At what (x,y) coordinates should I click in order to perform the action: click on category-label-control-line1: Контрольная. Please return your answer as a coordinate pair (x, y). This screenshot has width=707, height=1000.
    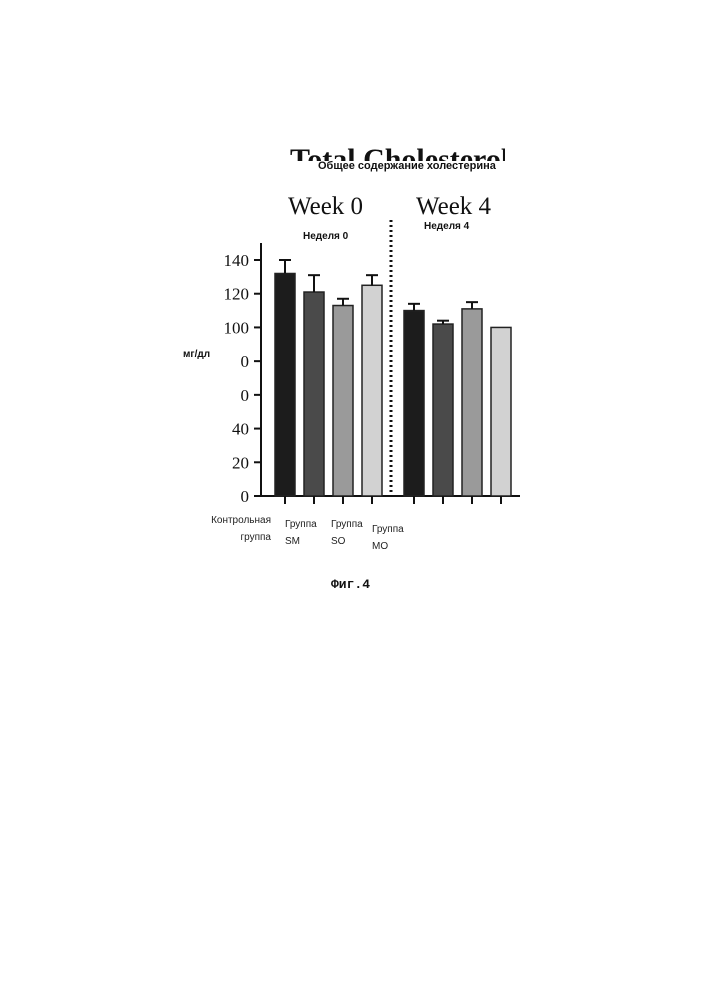
    Looking at the image, I should click on (240, 520).